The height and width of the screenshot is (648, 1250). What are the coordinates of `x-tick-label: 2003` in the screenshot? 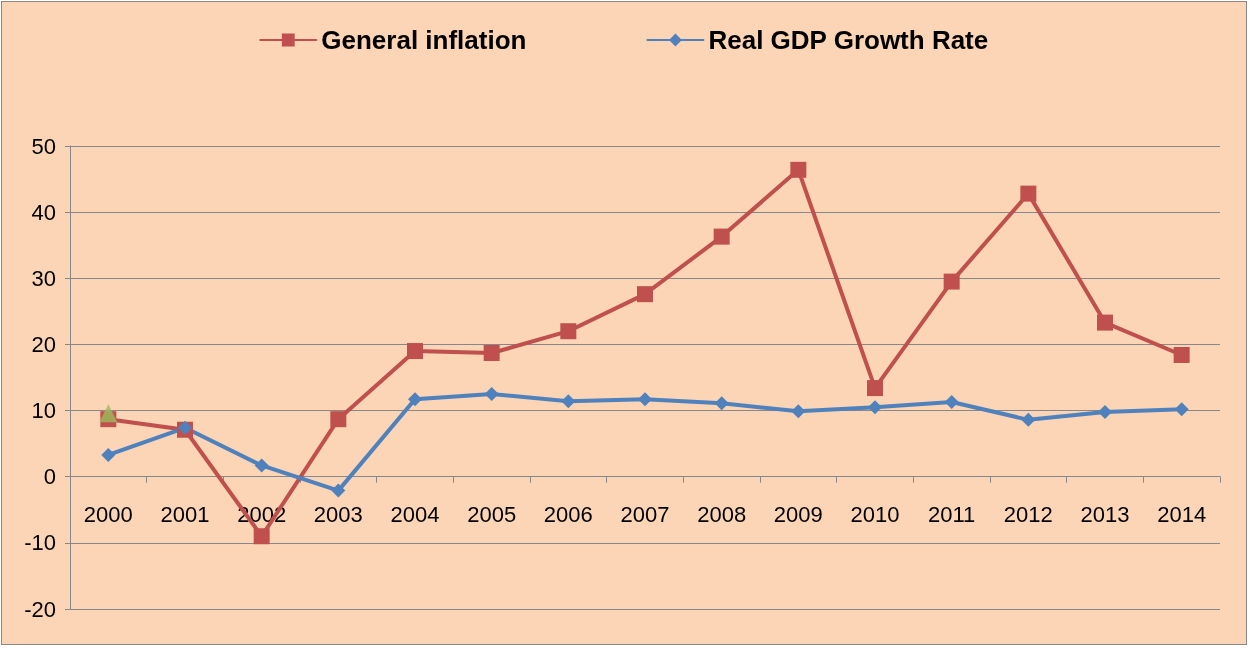 It's located at (338, 515).